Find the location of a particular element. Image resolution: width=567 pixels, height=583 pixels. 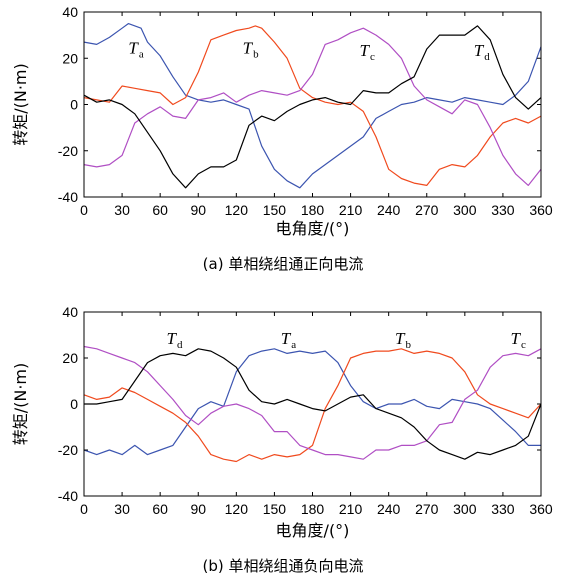

chart-caption: (b) 单相绕组通负向电流 is located at coordinates (283, 566).